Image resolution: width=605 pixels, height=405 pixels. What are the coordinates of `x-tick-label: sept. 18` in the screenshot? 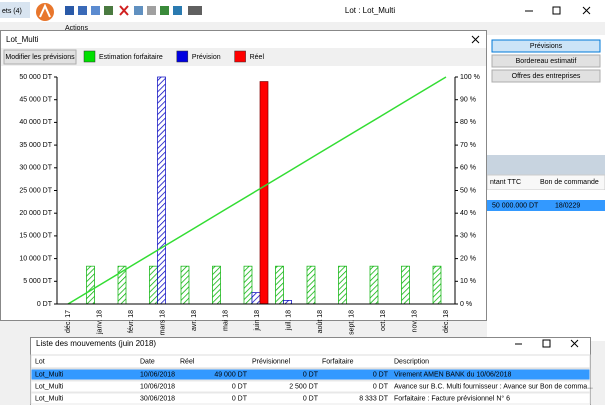 It's located at (351, 322).